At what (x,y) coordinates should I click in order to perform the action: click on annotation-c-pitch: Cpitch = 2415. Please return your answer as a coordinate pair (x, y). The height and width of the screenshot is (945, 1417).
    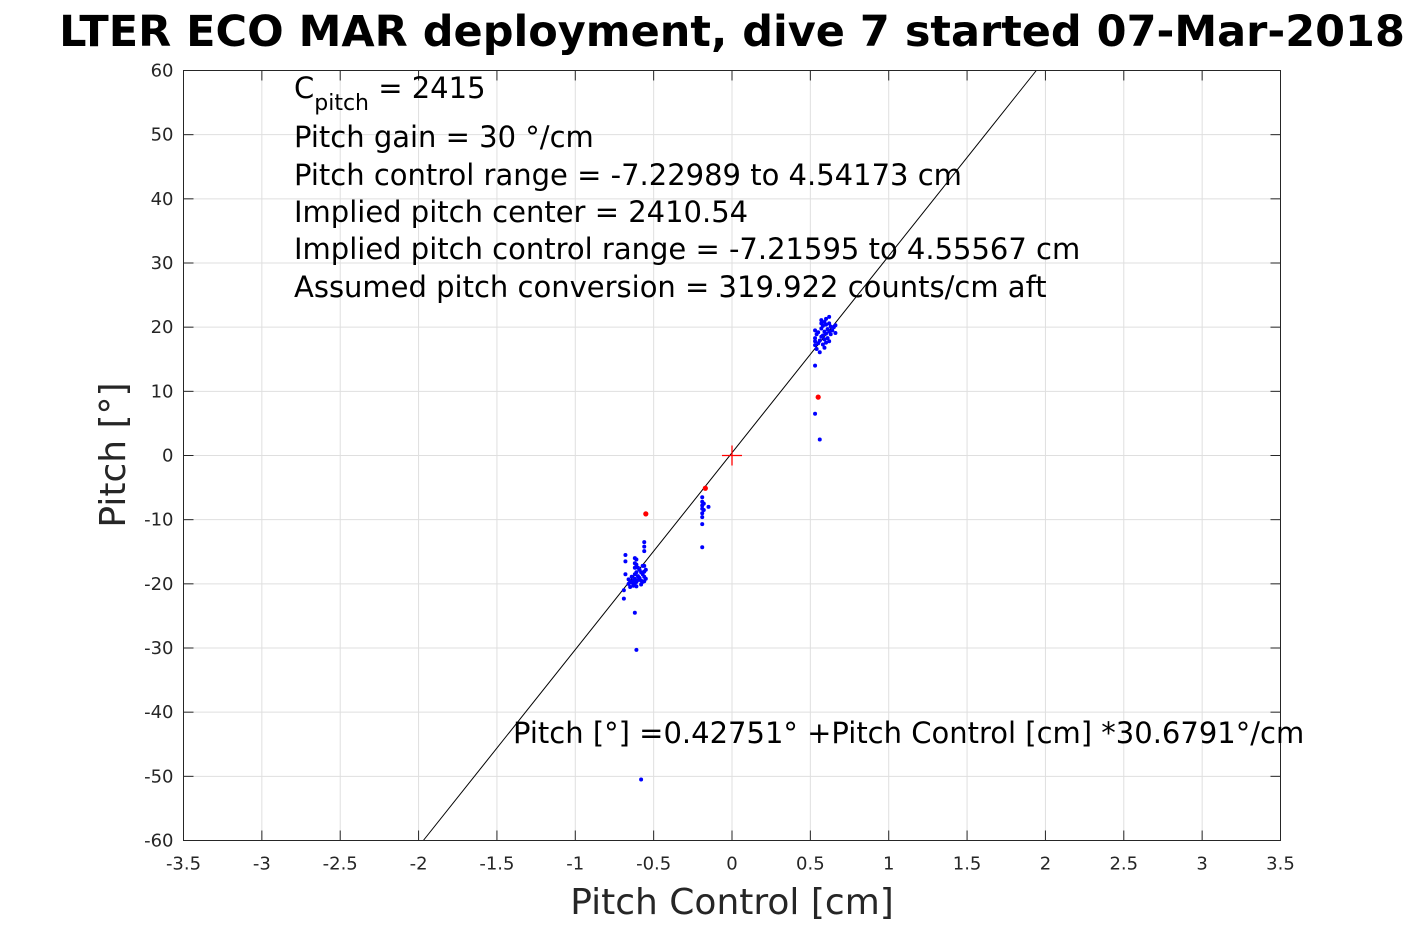
    Looking at the image, I should click on (390, 93).